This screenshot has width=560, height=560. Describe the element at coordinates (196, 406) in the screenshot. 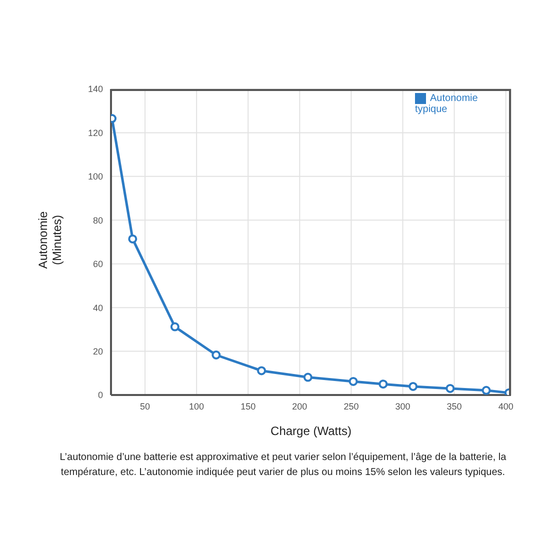

I see `x-tick-label: 100` at that location.